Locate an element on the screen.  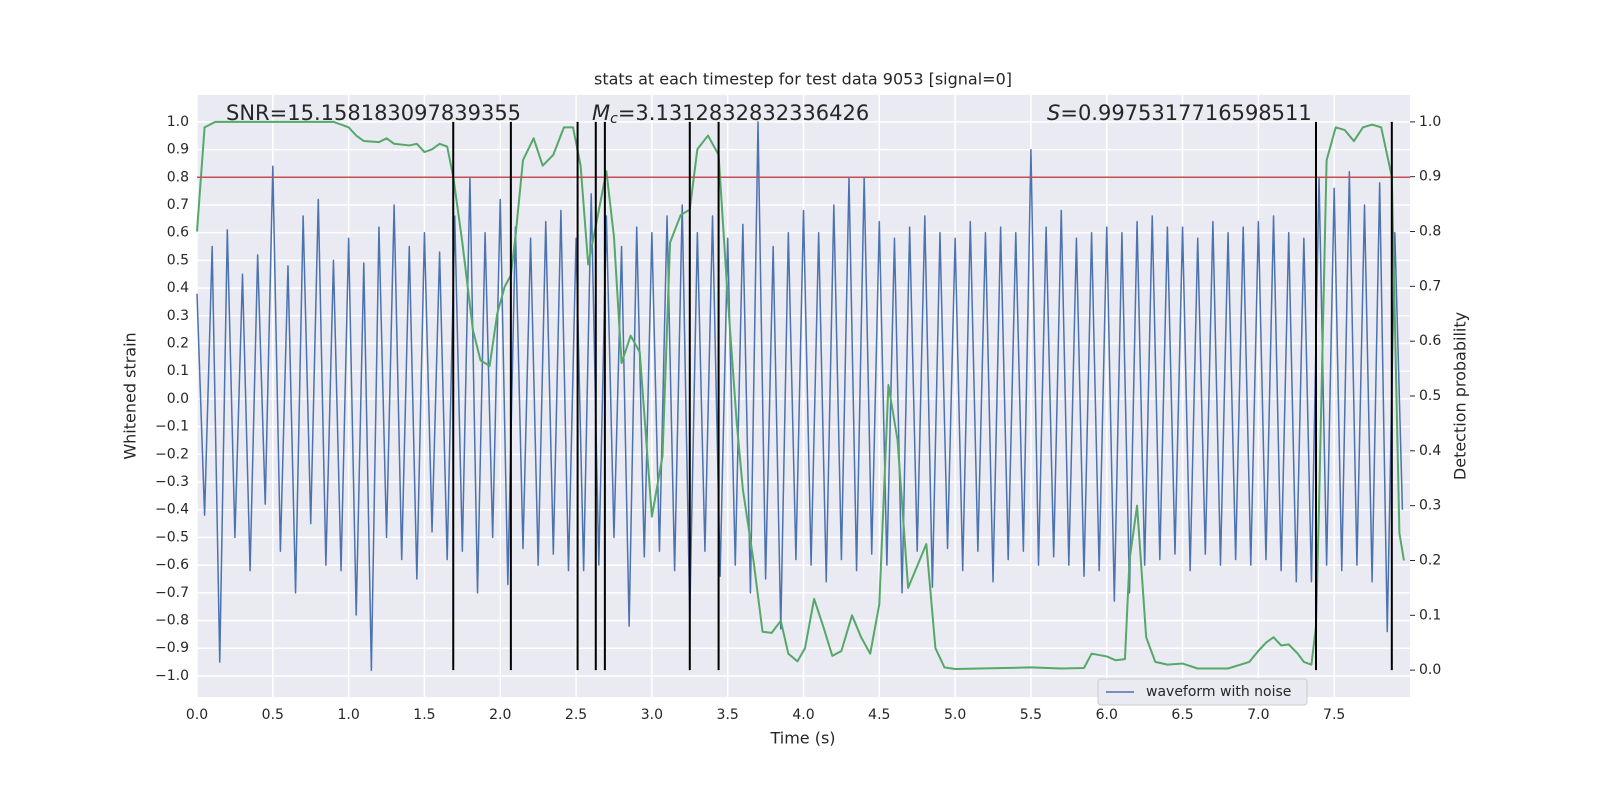
x-tick-label: 0.5 is located at coordinates (273, 715).